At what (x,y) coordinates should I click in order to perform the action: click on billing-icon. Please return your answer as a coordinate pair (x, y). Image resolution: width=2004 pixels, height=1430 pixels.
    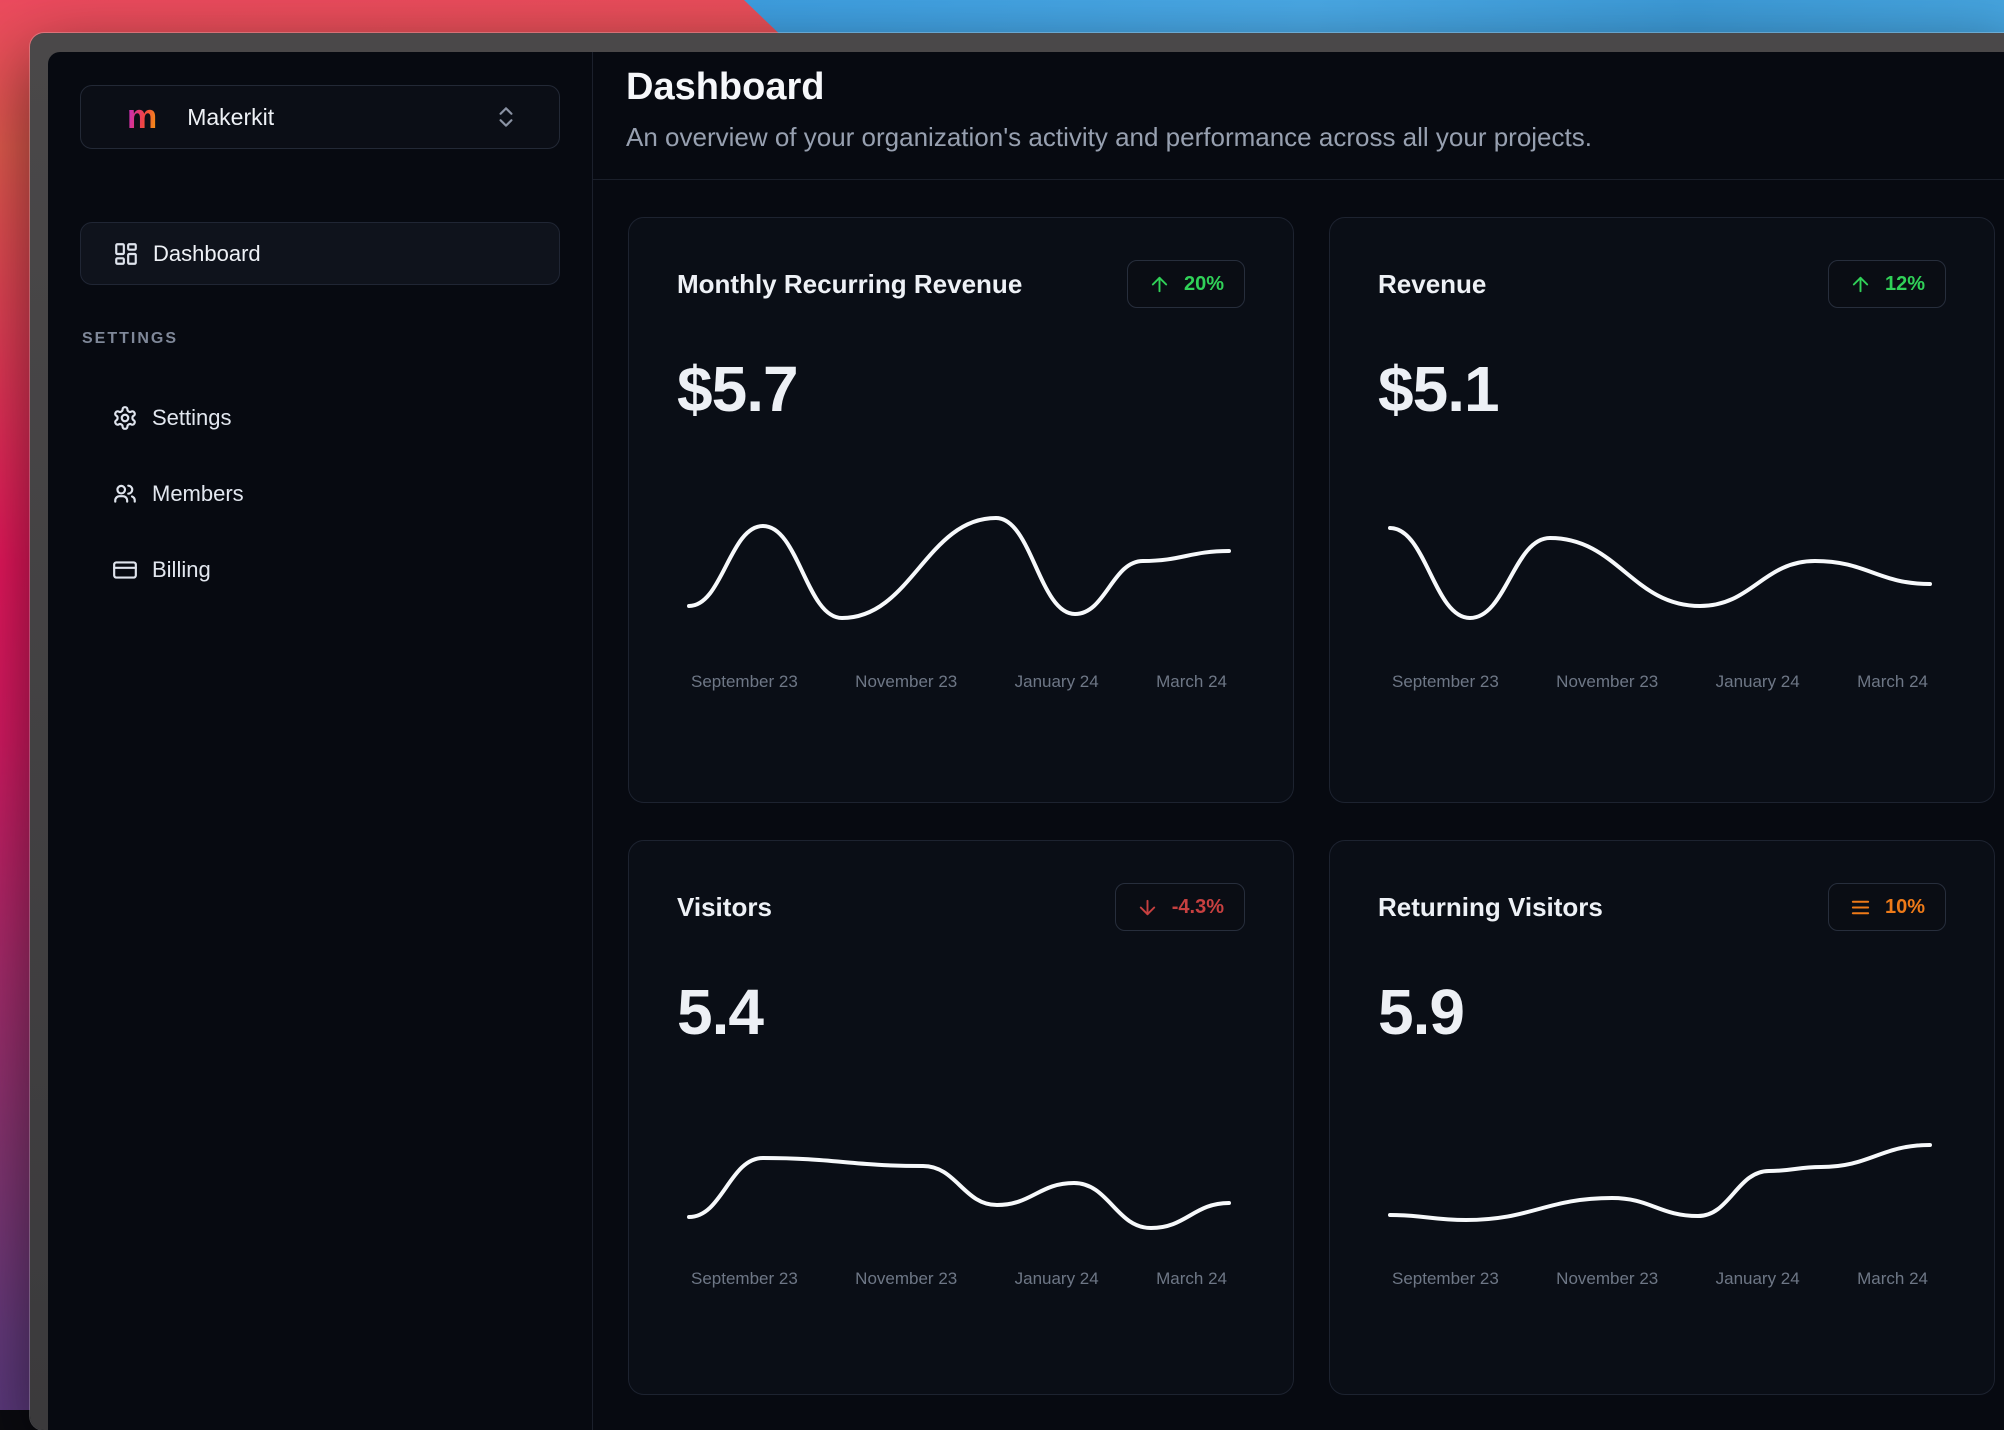
    Looking at the image, I should click on (125, 570).